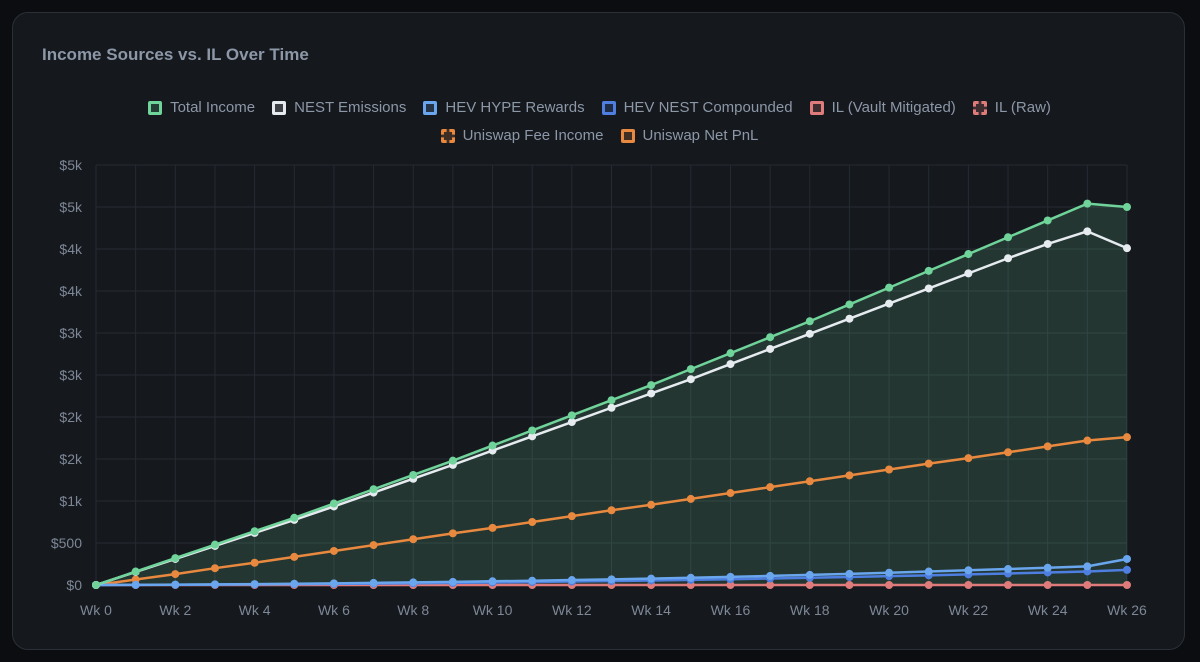 This screenshot has width=1200, height=662. Describe the element at coordinates (334, 610) in the screenshot. I see `x-tick-label: Wk 6` at that location.